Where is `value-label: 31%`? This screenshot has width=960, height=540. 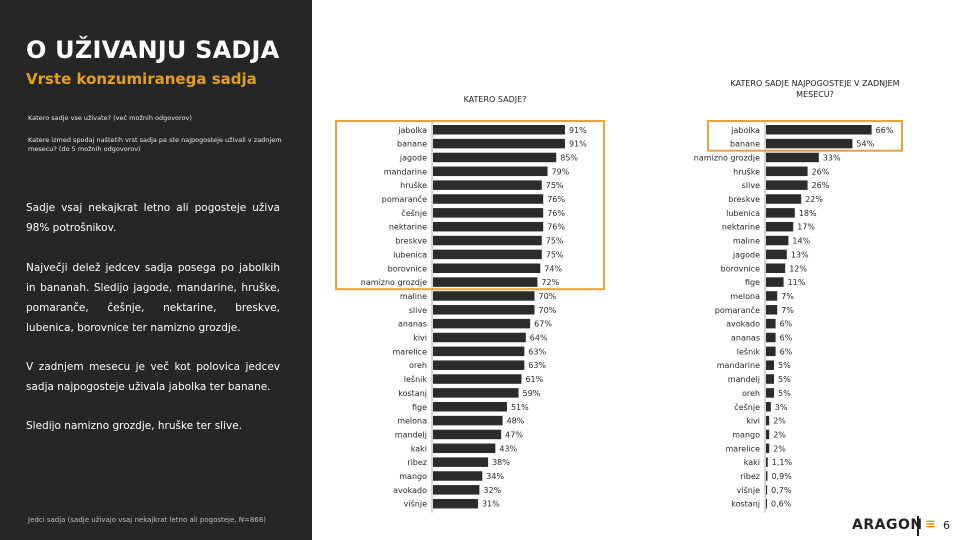 value-label: 31% is located at coordinates (491, 504).